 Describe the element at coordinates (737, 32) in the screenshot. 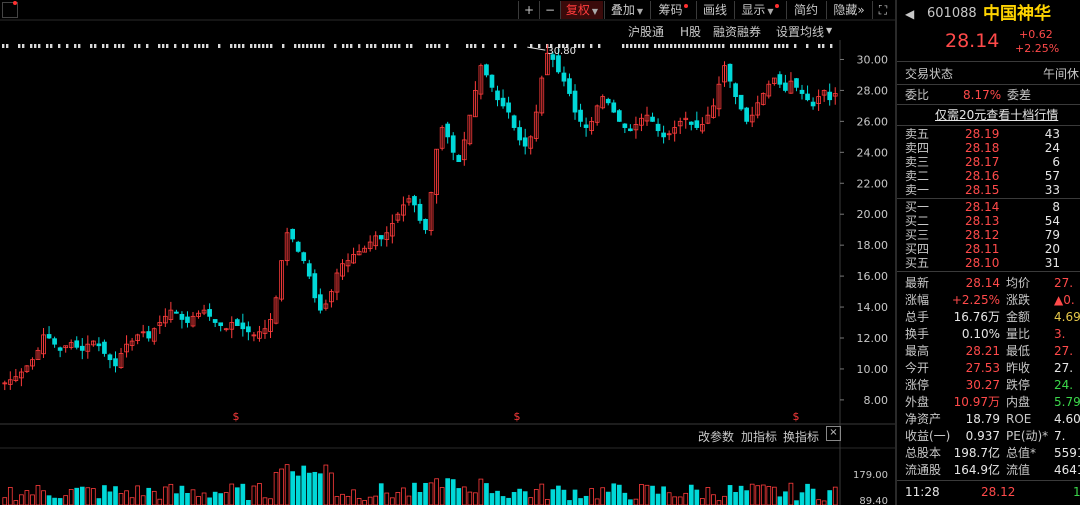

I see `rongzi-link: 融资融券` at that location.